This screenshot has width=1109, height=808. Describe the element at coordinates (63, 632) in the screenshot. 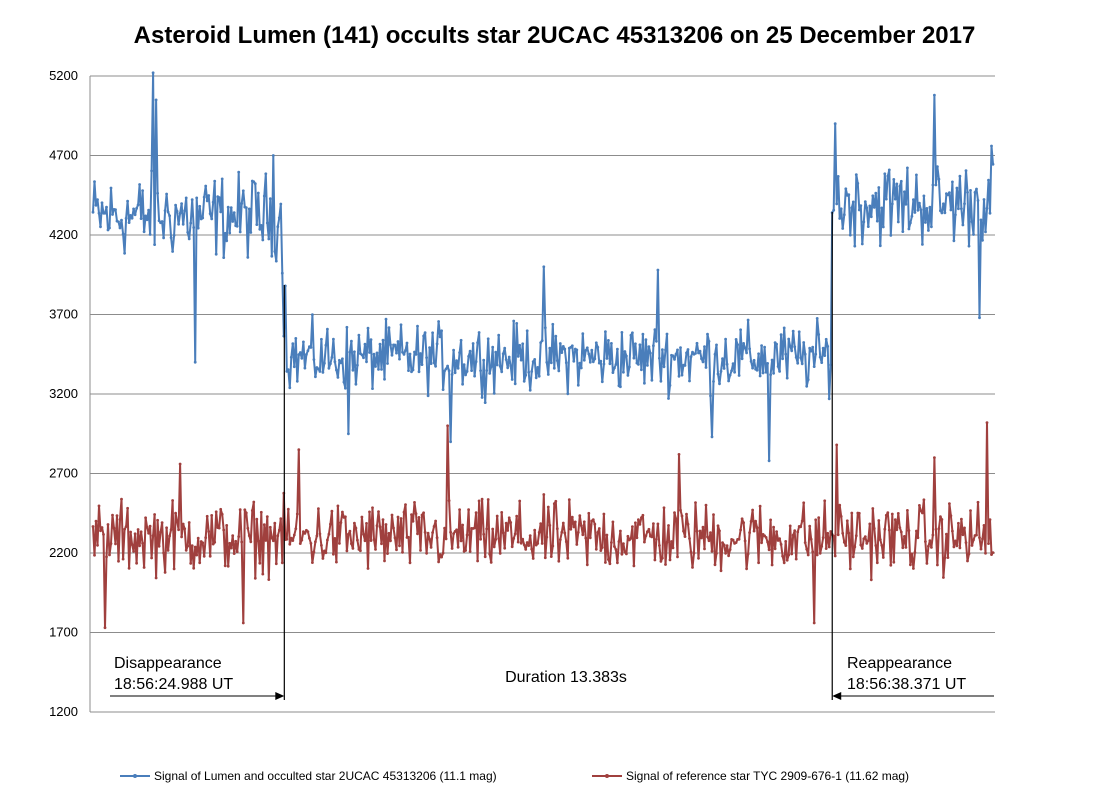

I see `y-tick-label: 1700` at that location.